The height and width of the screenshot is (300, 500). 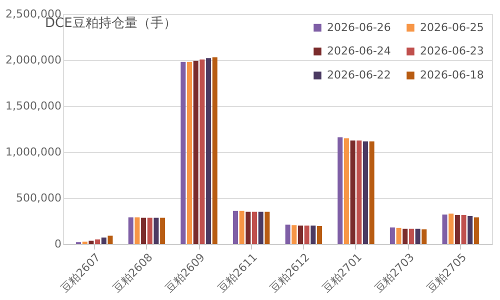 What do you see at coordinates (39, 198) in the screenshot?
I see `y-tick-label: 500,000` at bounding box center [39, 198].